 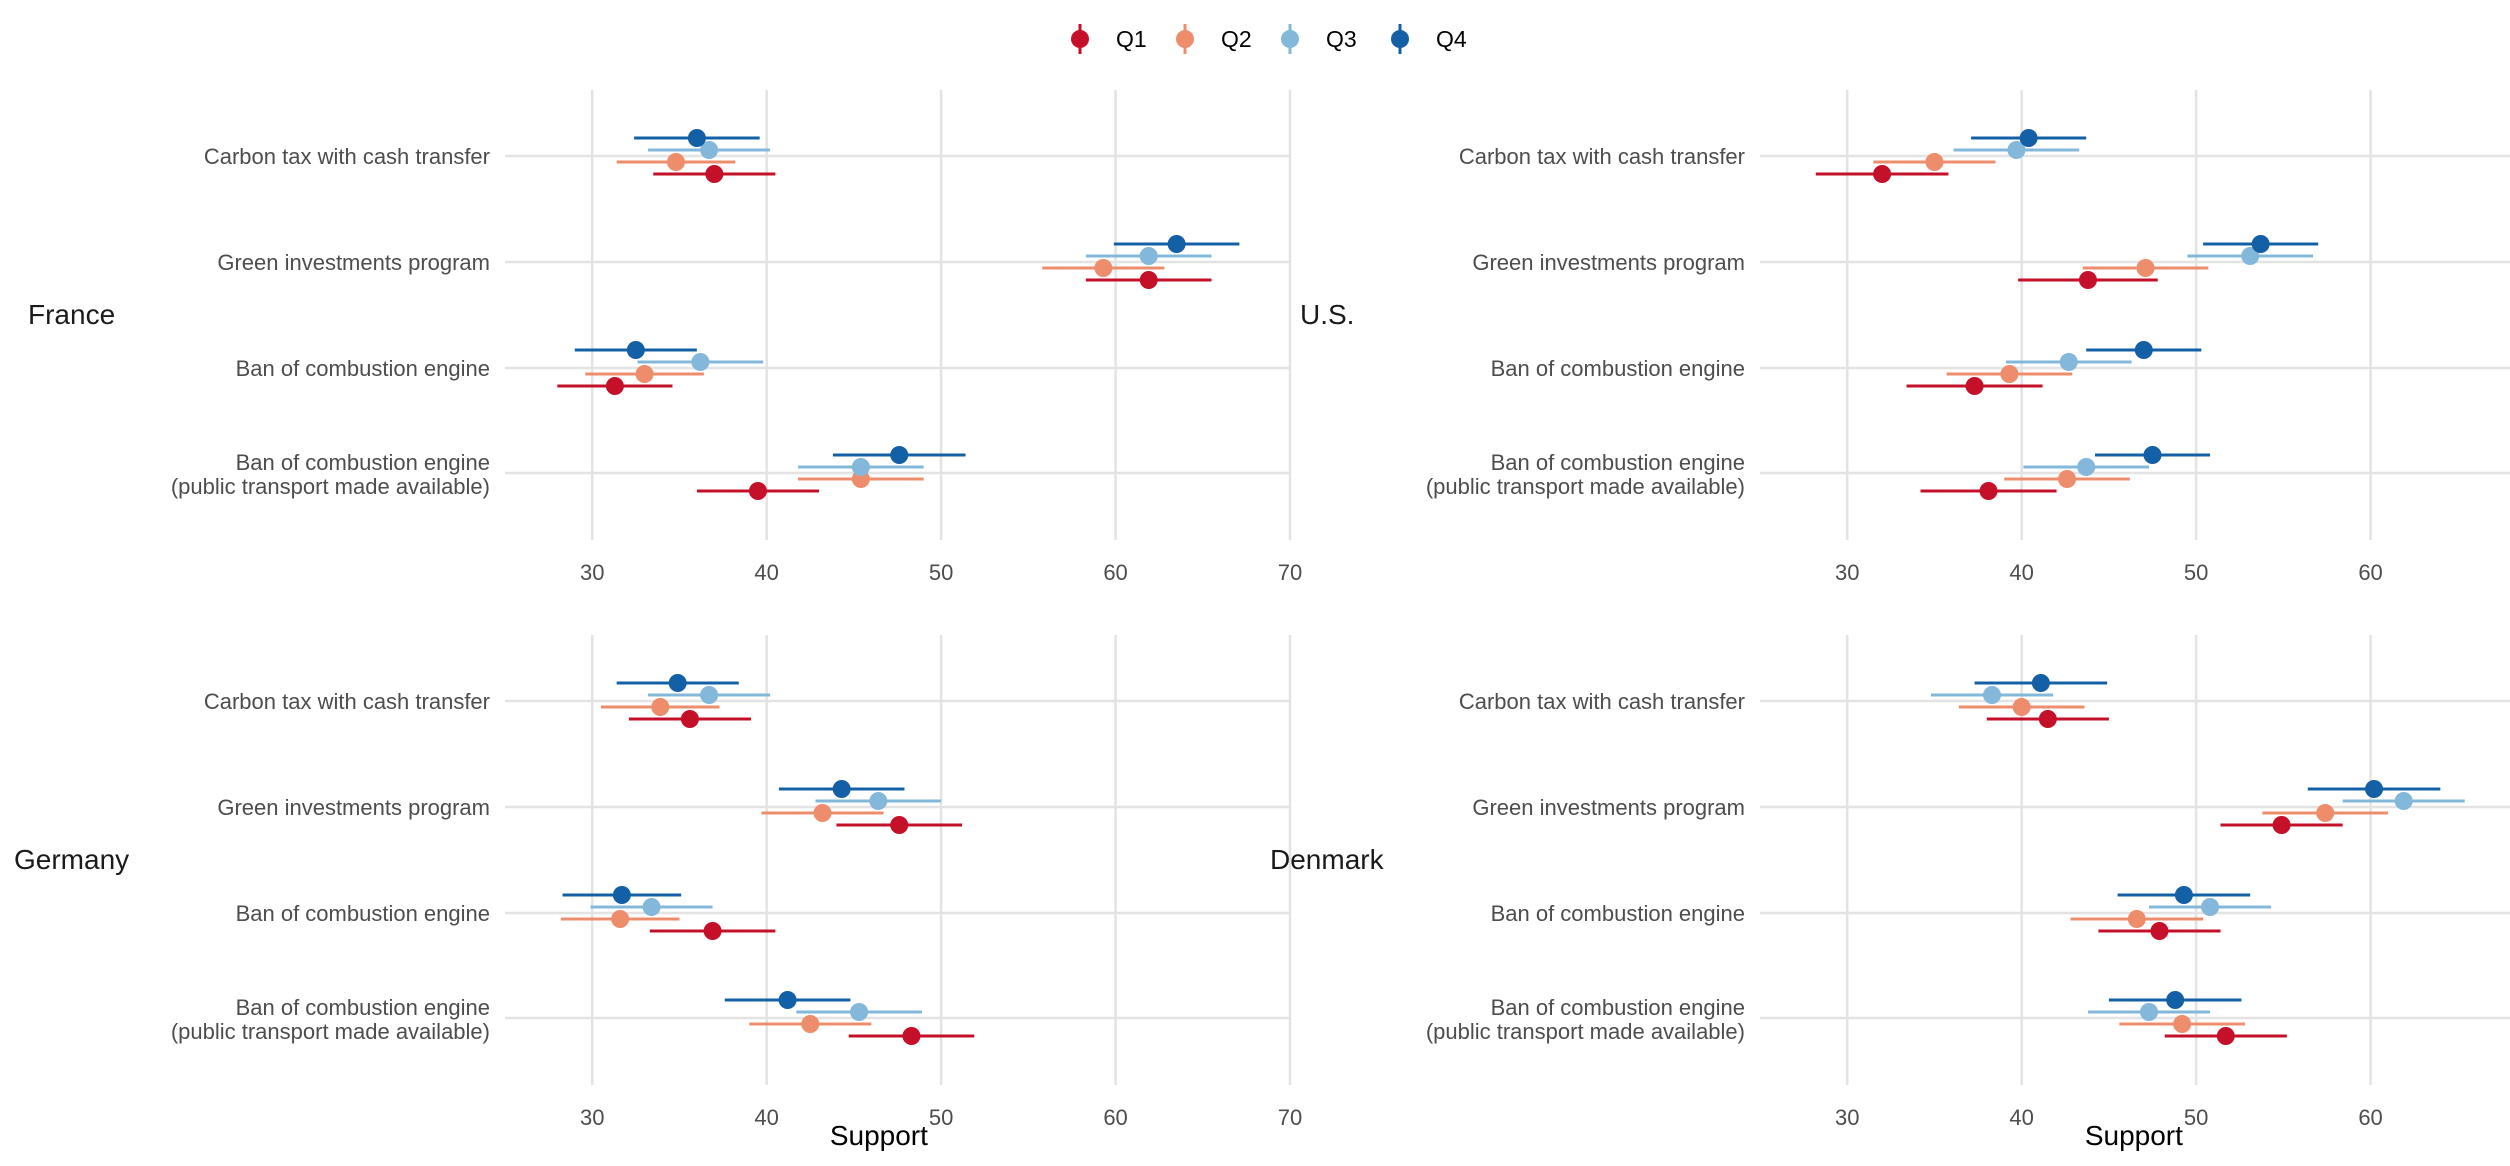 I want to click on panel-label: Denmark, so click(x=1327, y=859).